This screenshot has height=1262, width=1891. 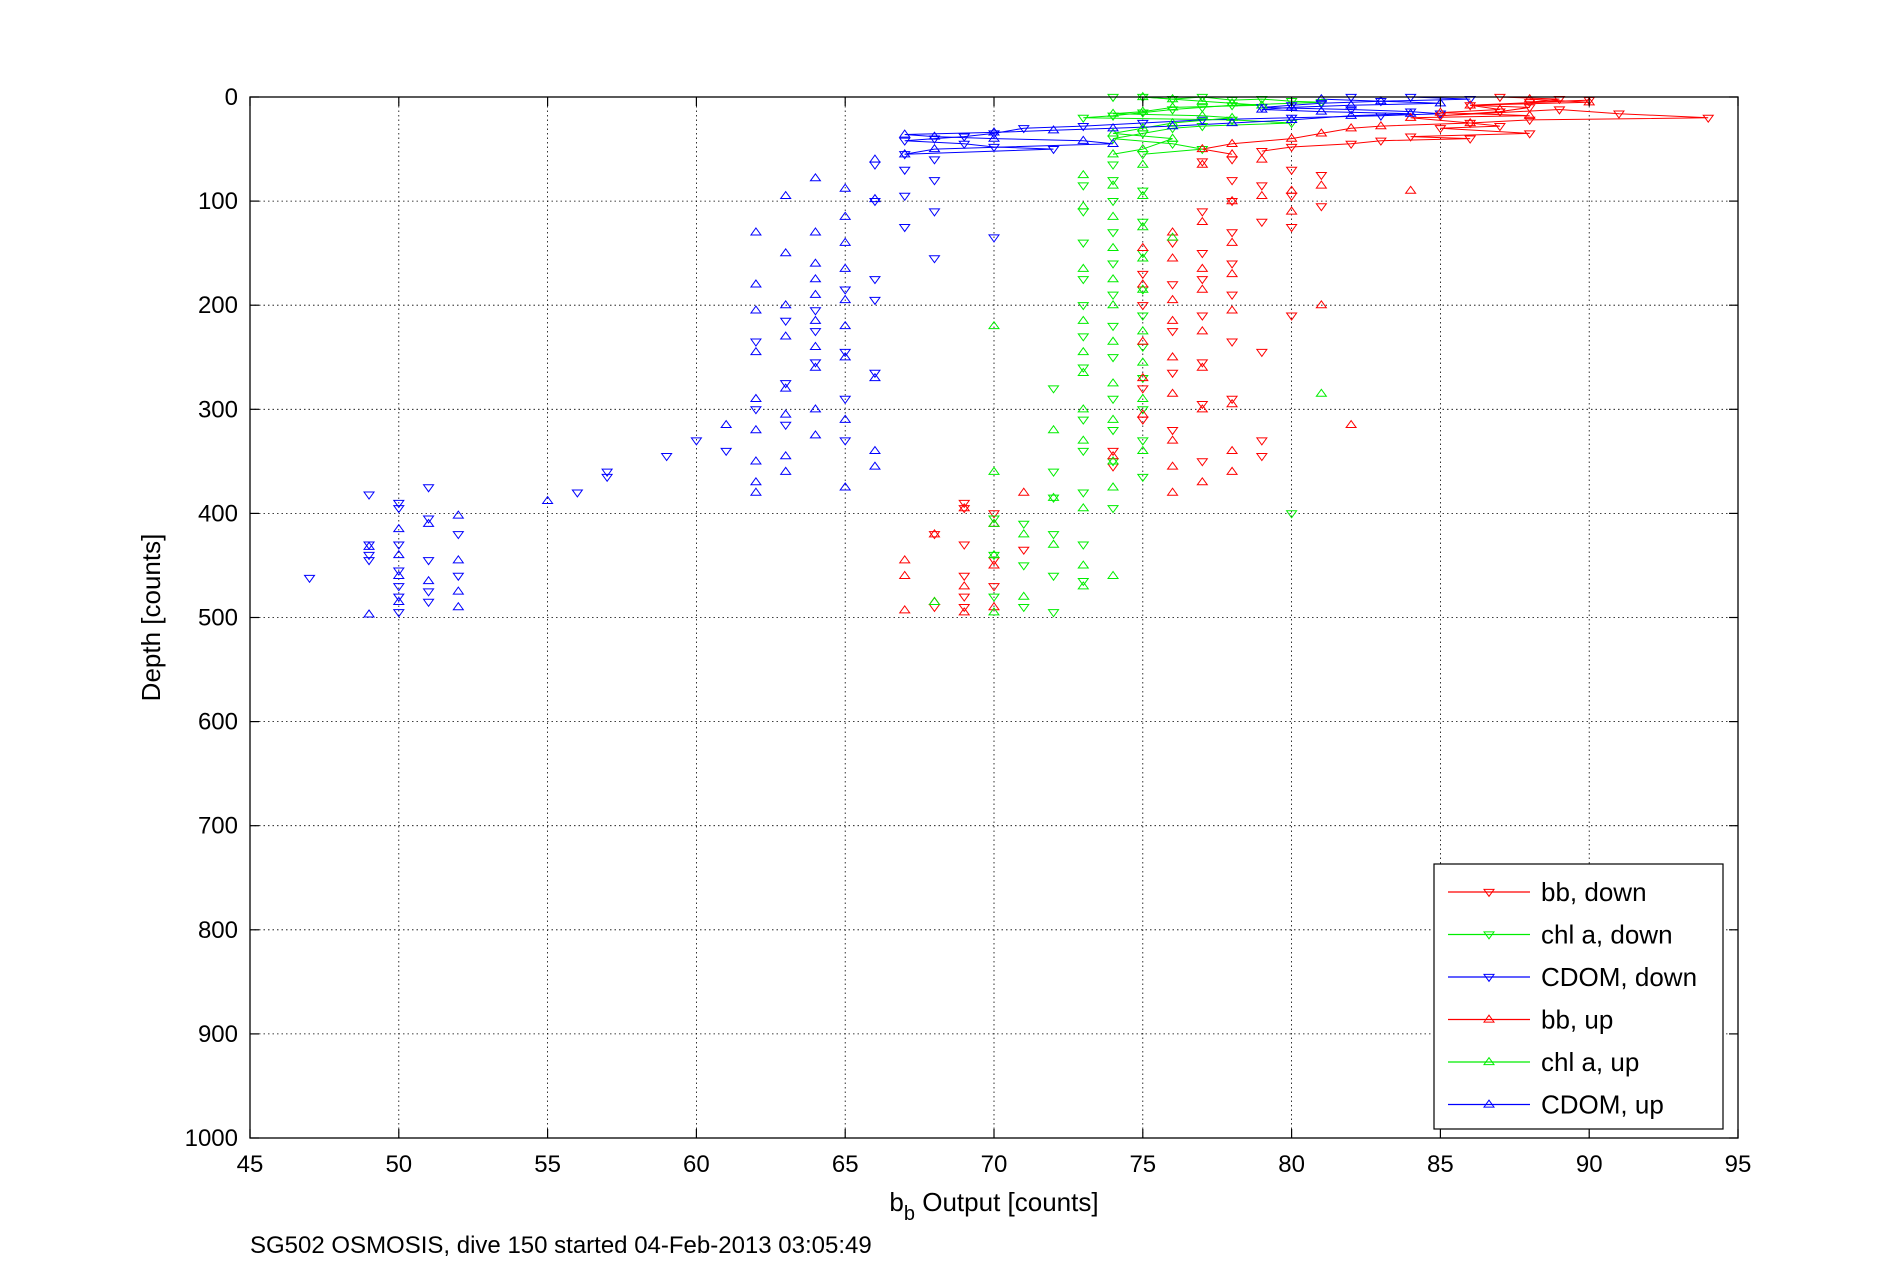 I want to click on y-tick-label: 700, so click(x=218, y=826).